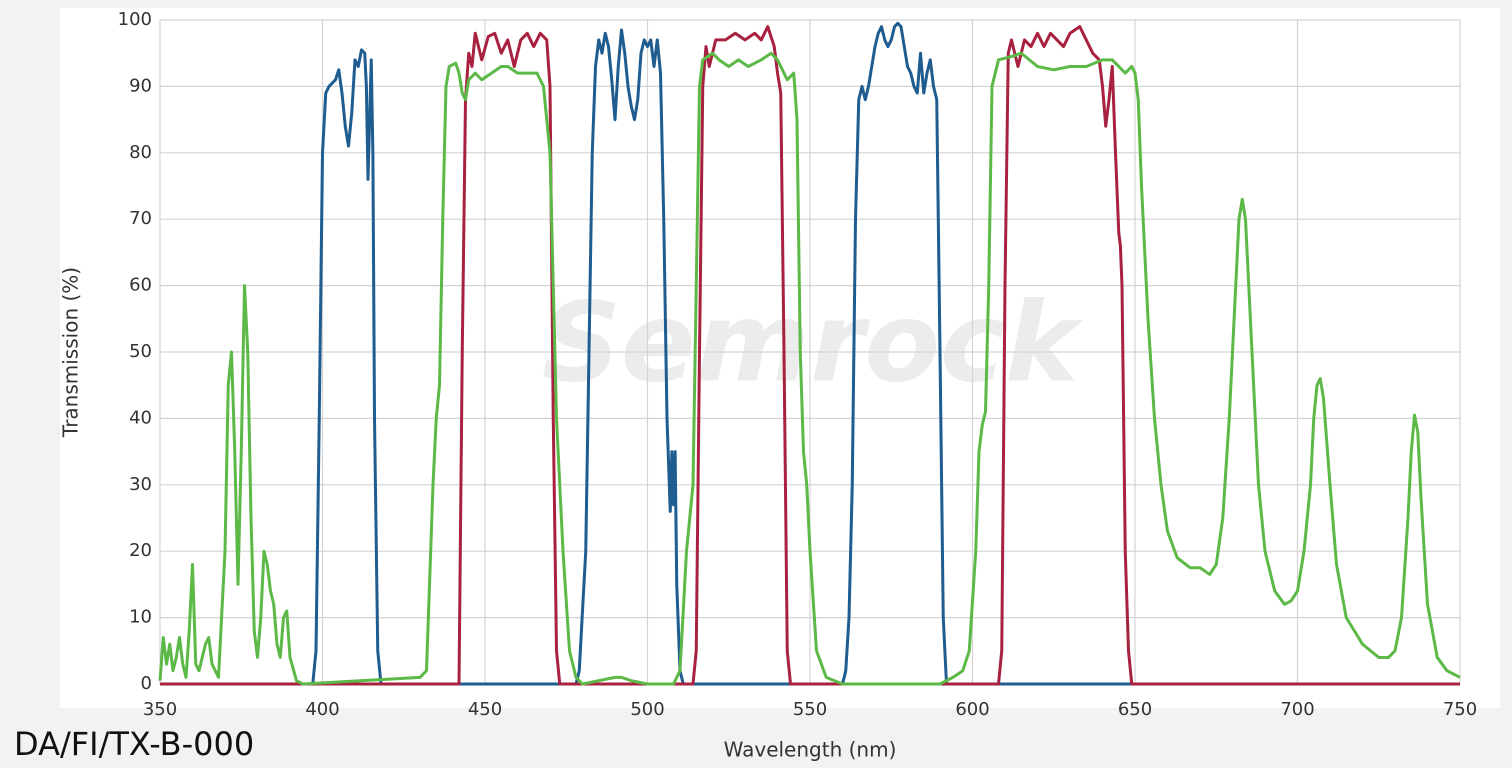  I want to click on y-tick-label: 90, so click(140, 85).